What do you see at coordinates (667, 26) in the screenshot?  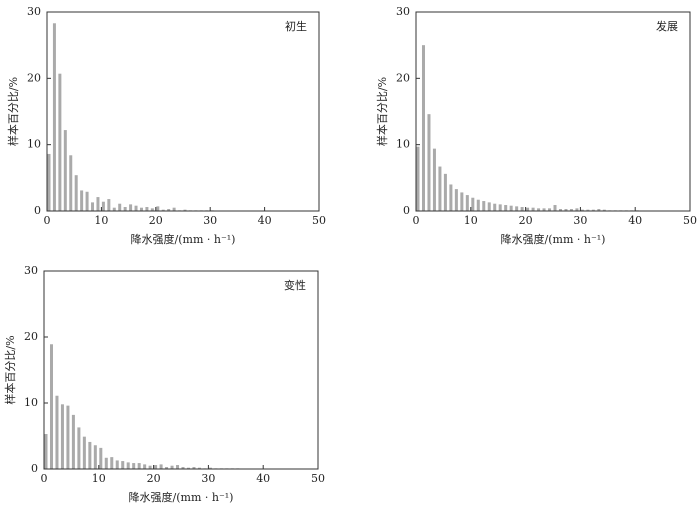 I see `panel-label: 发展` at bounding box center [667, 26].